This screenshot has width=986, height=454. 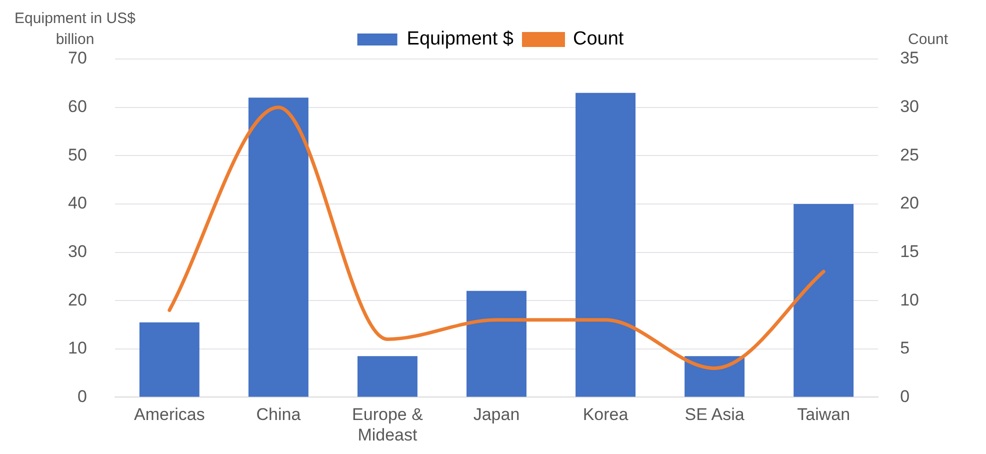 I want to click on y2-tick-label: 20, so click(x=910, y=203).